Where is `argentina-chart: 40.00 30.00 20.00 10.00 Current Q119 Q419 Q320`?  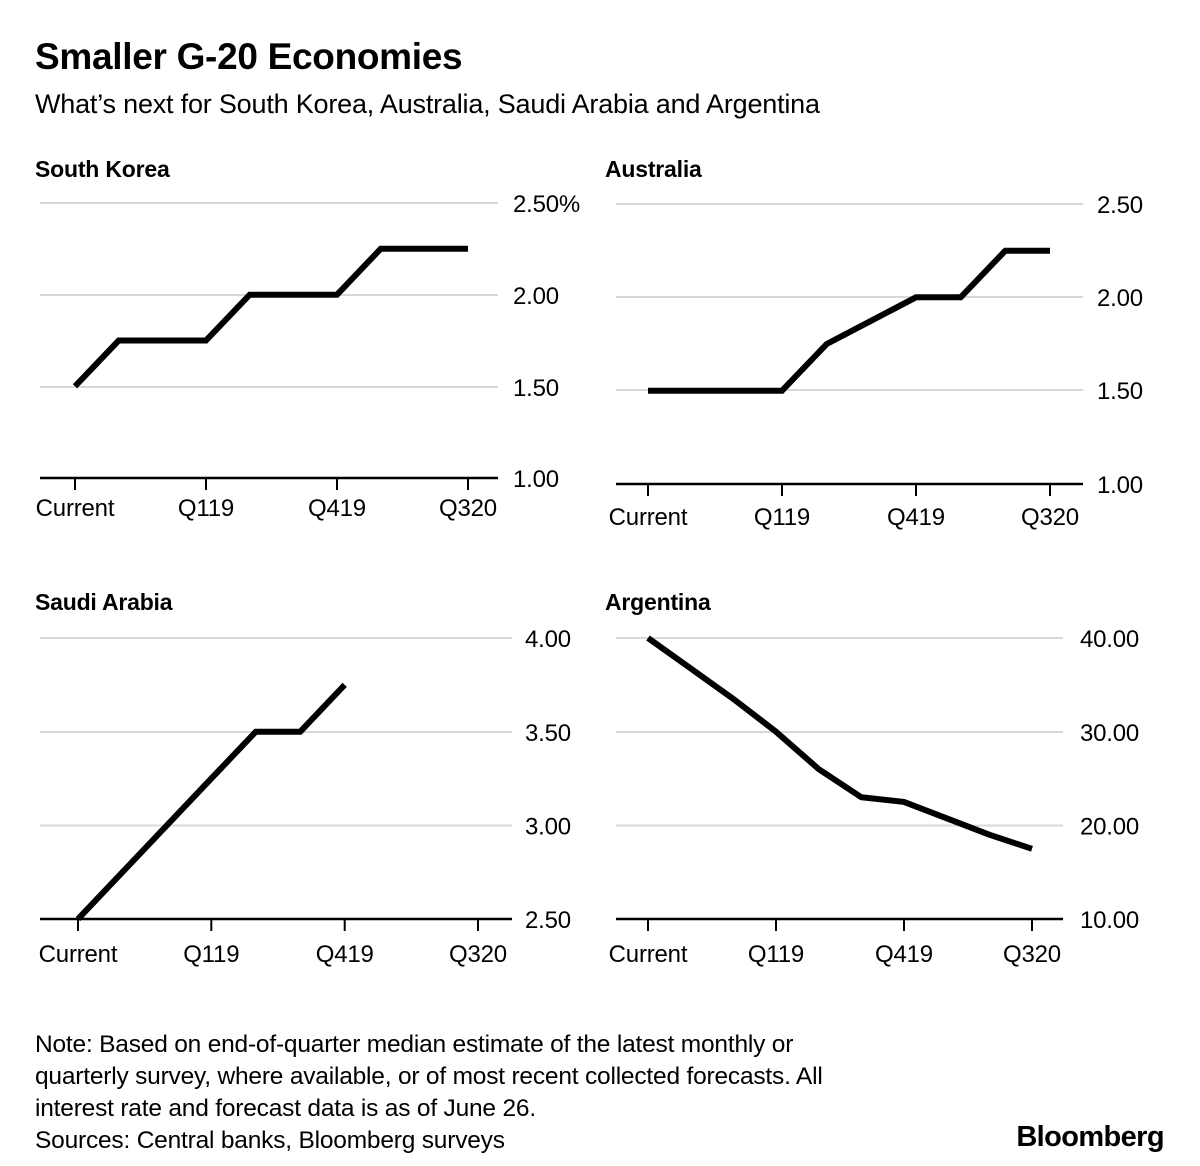
argentina-chart: 40.00 30.00 20.00 10.00 Current Q119 Q419 Q320 is located at coordinates (874, 797).